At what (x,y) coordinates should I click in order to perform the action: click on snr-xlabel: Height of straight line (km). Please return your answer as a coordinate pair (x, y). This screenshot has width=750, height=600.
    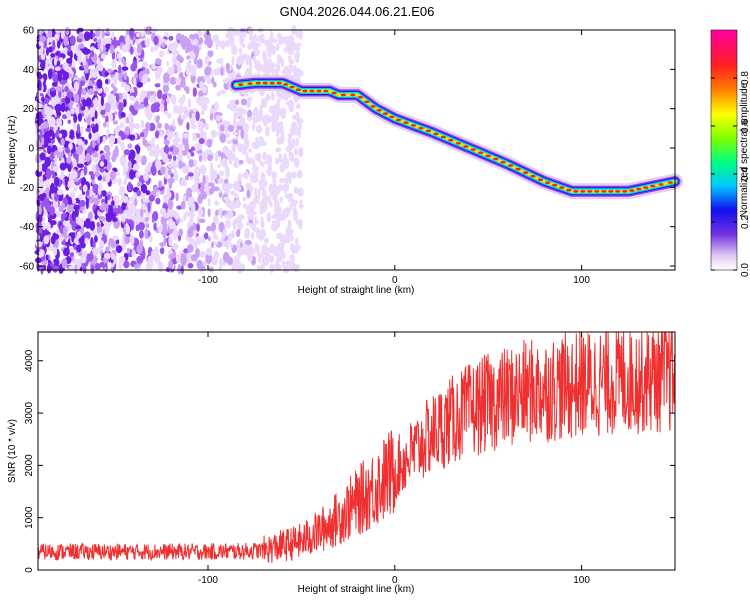
    Looking at the image, I should click on (356, 589).